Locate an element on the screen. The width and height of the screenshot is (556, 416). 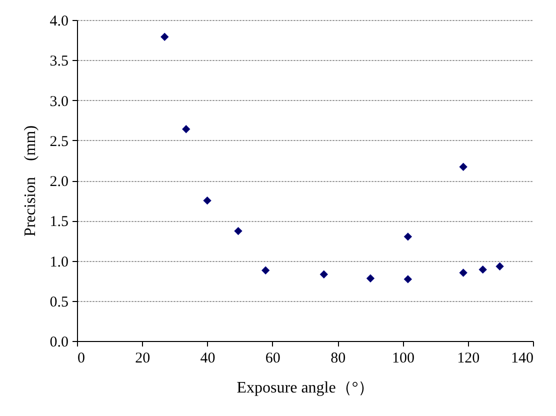
y-tick-label: 1.0 is located at coordinates (59, 262).